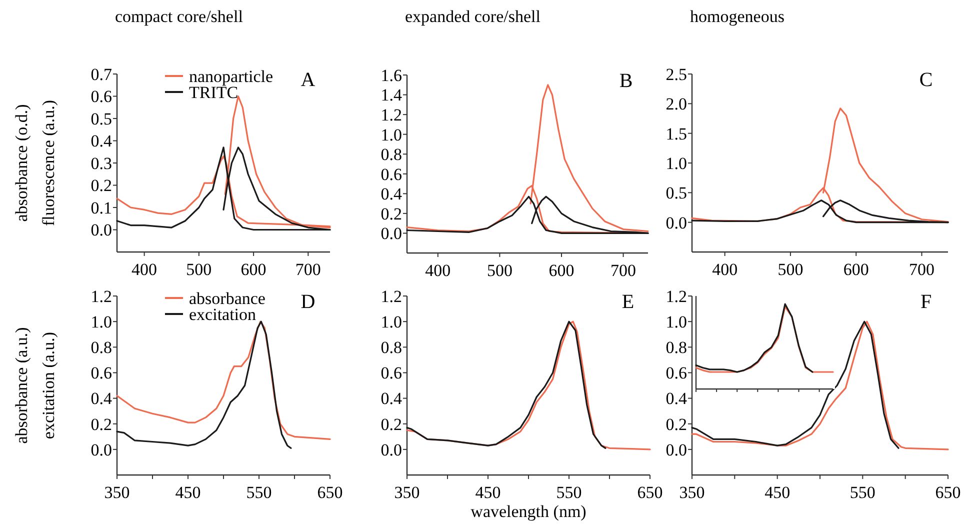 Image resolution: width=970 pixels, height=531 pixels. I want to click on chart-title: compact core/shell, so click(179, 16).